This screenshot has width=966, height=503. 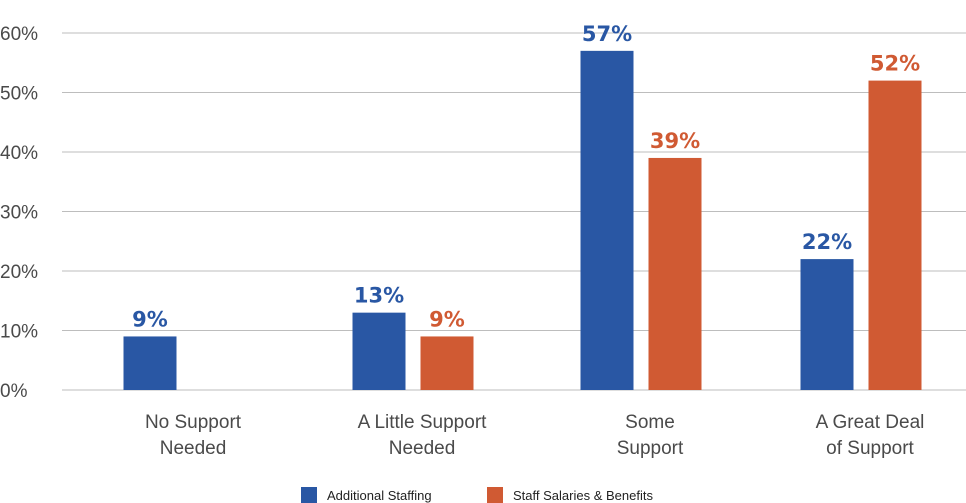 What do you see at coordinates (379, 296) in the screenshot?
I see `data-label: 13%` at bounding box center [379, 296].